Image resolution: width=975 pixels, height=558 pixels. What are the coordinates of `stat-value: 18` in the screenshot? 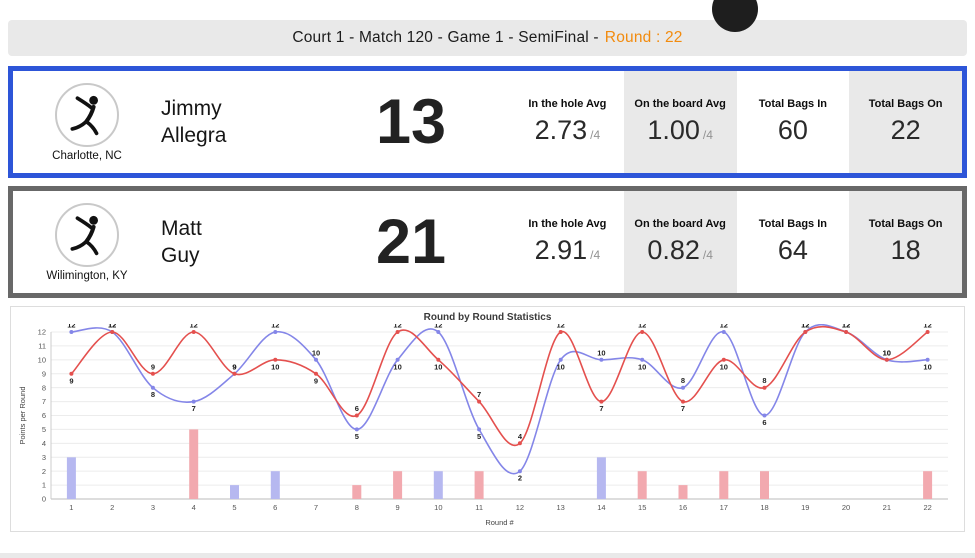 It's located at (905, 250).